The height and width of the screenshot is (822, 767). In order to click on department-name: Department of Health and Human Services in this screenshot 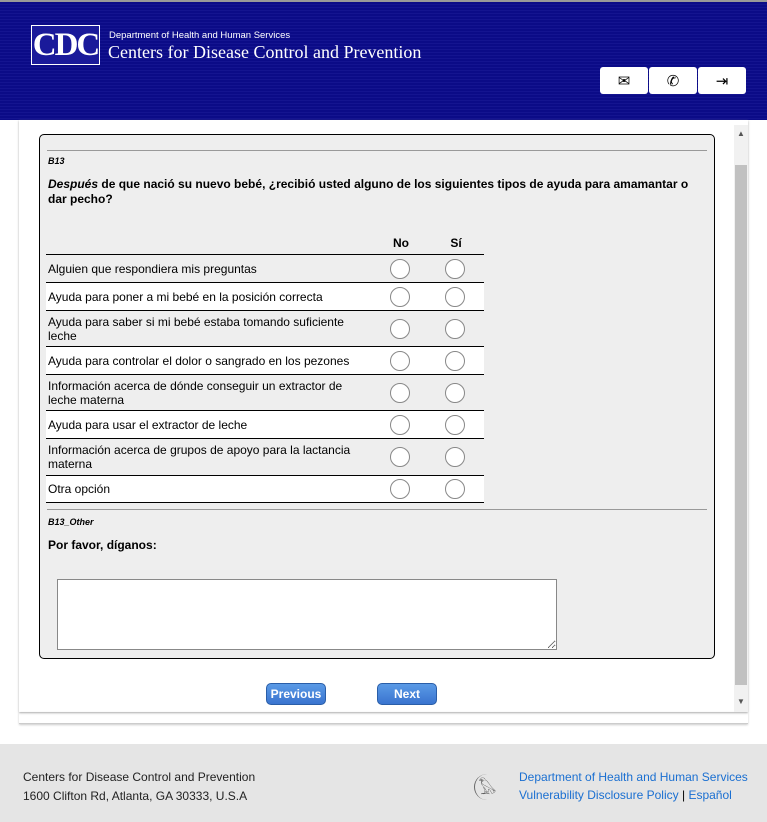, I will do `click(200, 35)`.